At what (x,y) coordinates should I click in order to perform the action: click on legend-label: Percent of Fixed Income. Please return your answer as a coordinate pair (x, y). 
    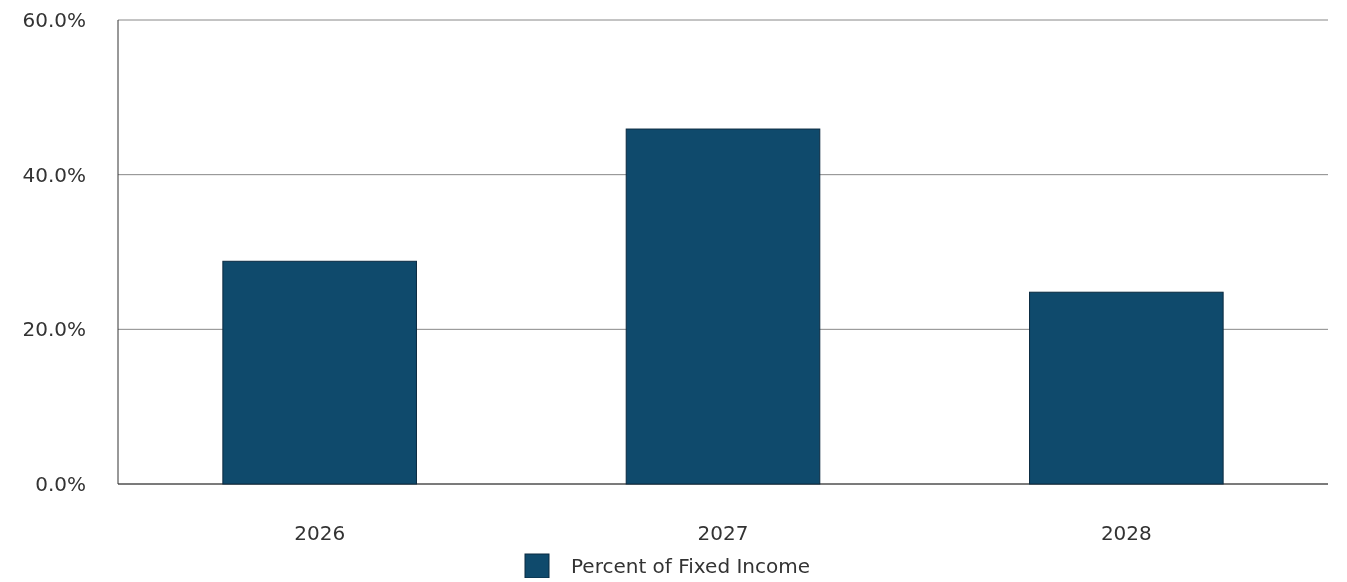
    Looking at the image, I should click on (691, 566).